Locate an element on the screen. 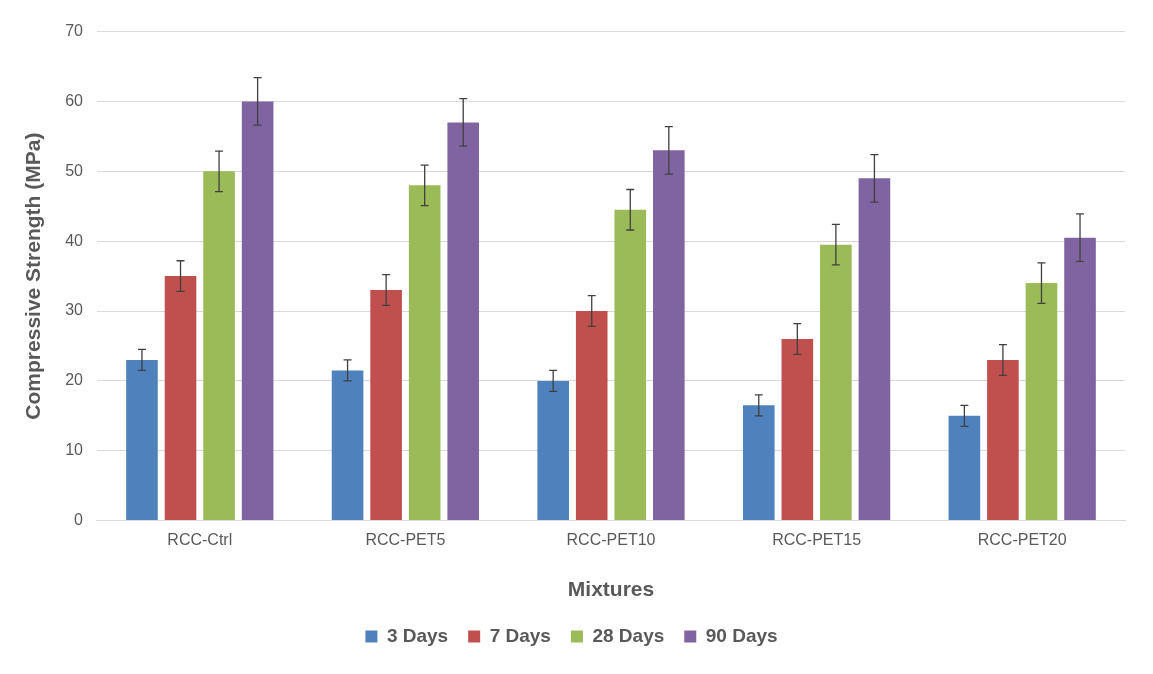 This screenshot has height=674, width=1153. y-tick-label: 70 is located at coordinates (74, 31).